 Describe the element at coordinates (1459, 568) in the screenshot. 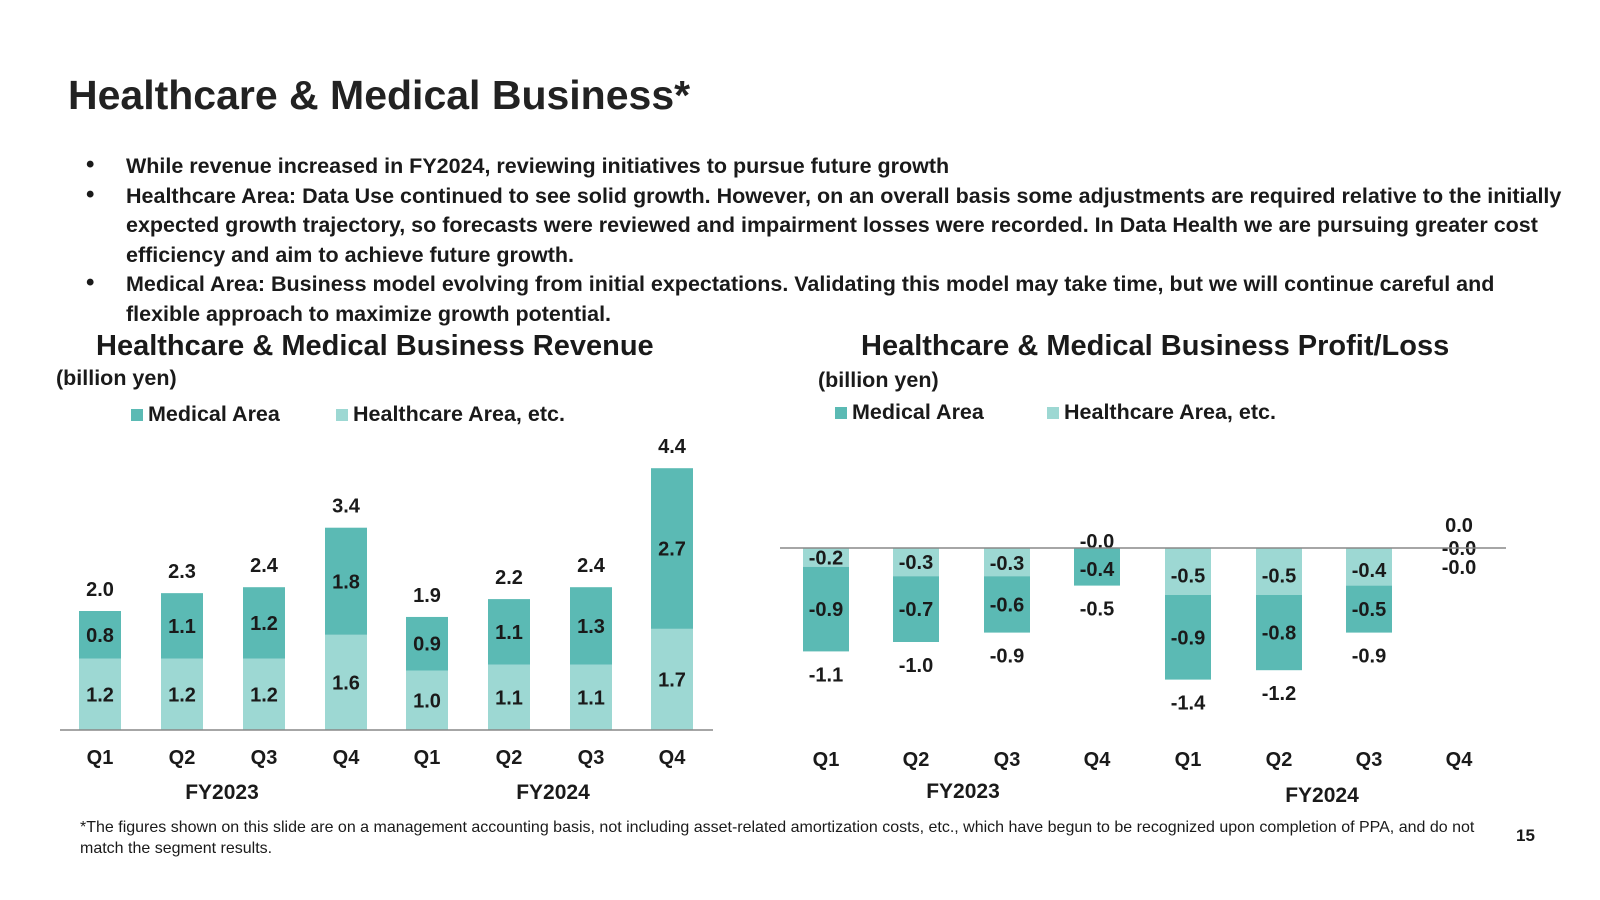

I see `profit-label-medical: -0.0` at that location.